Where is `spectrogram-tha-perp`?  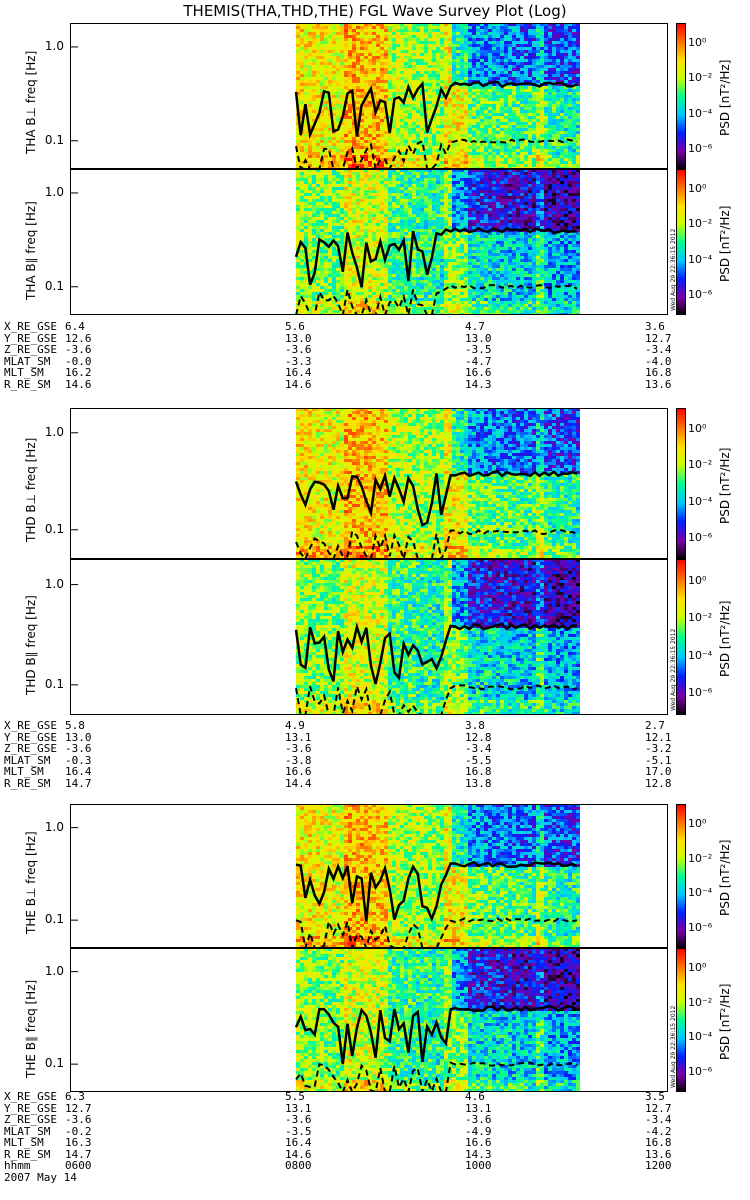
spectrogram-tha-perp is located at coordinates (369, 96).